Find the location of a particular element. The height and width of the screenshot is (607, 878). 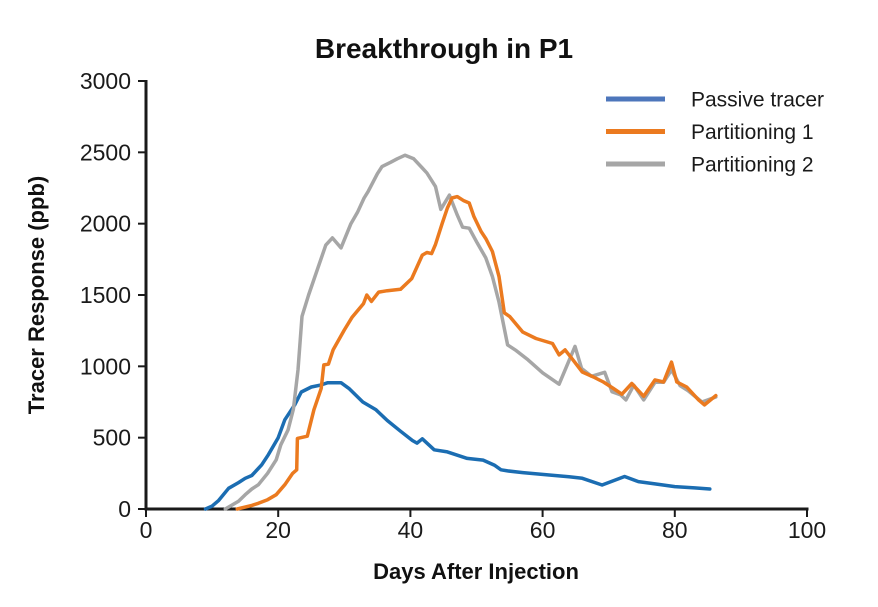

legend-item-partitioning-2: Partitioning 2 is located at coordinates (710, 165).